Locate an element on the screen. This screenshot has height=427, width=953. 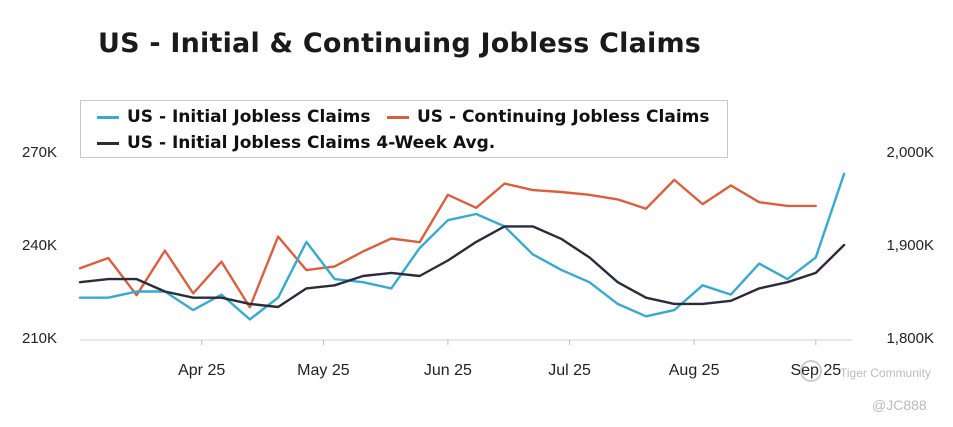
y-left-tick-label: 210K is located at coordinates (39, 338).